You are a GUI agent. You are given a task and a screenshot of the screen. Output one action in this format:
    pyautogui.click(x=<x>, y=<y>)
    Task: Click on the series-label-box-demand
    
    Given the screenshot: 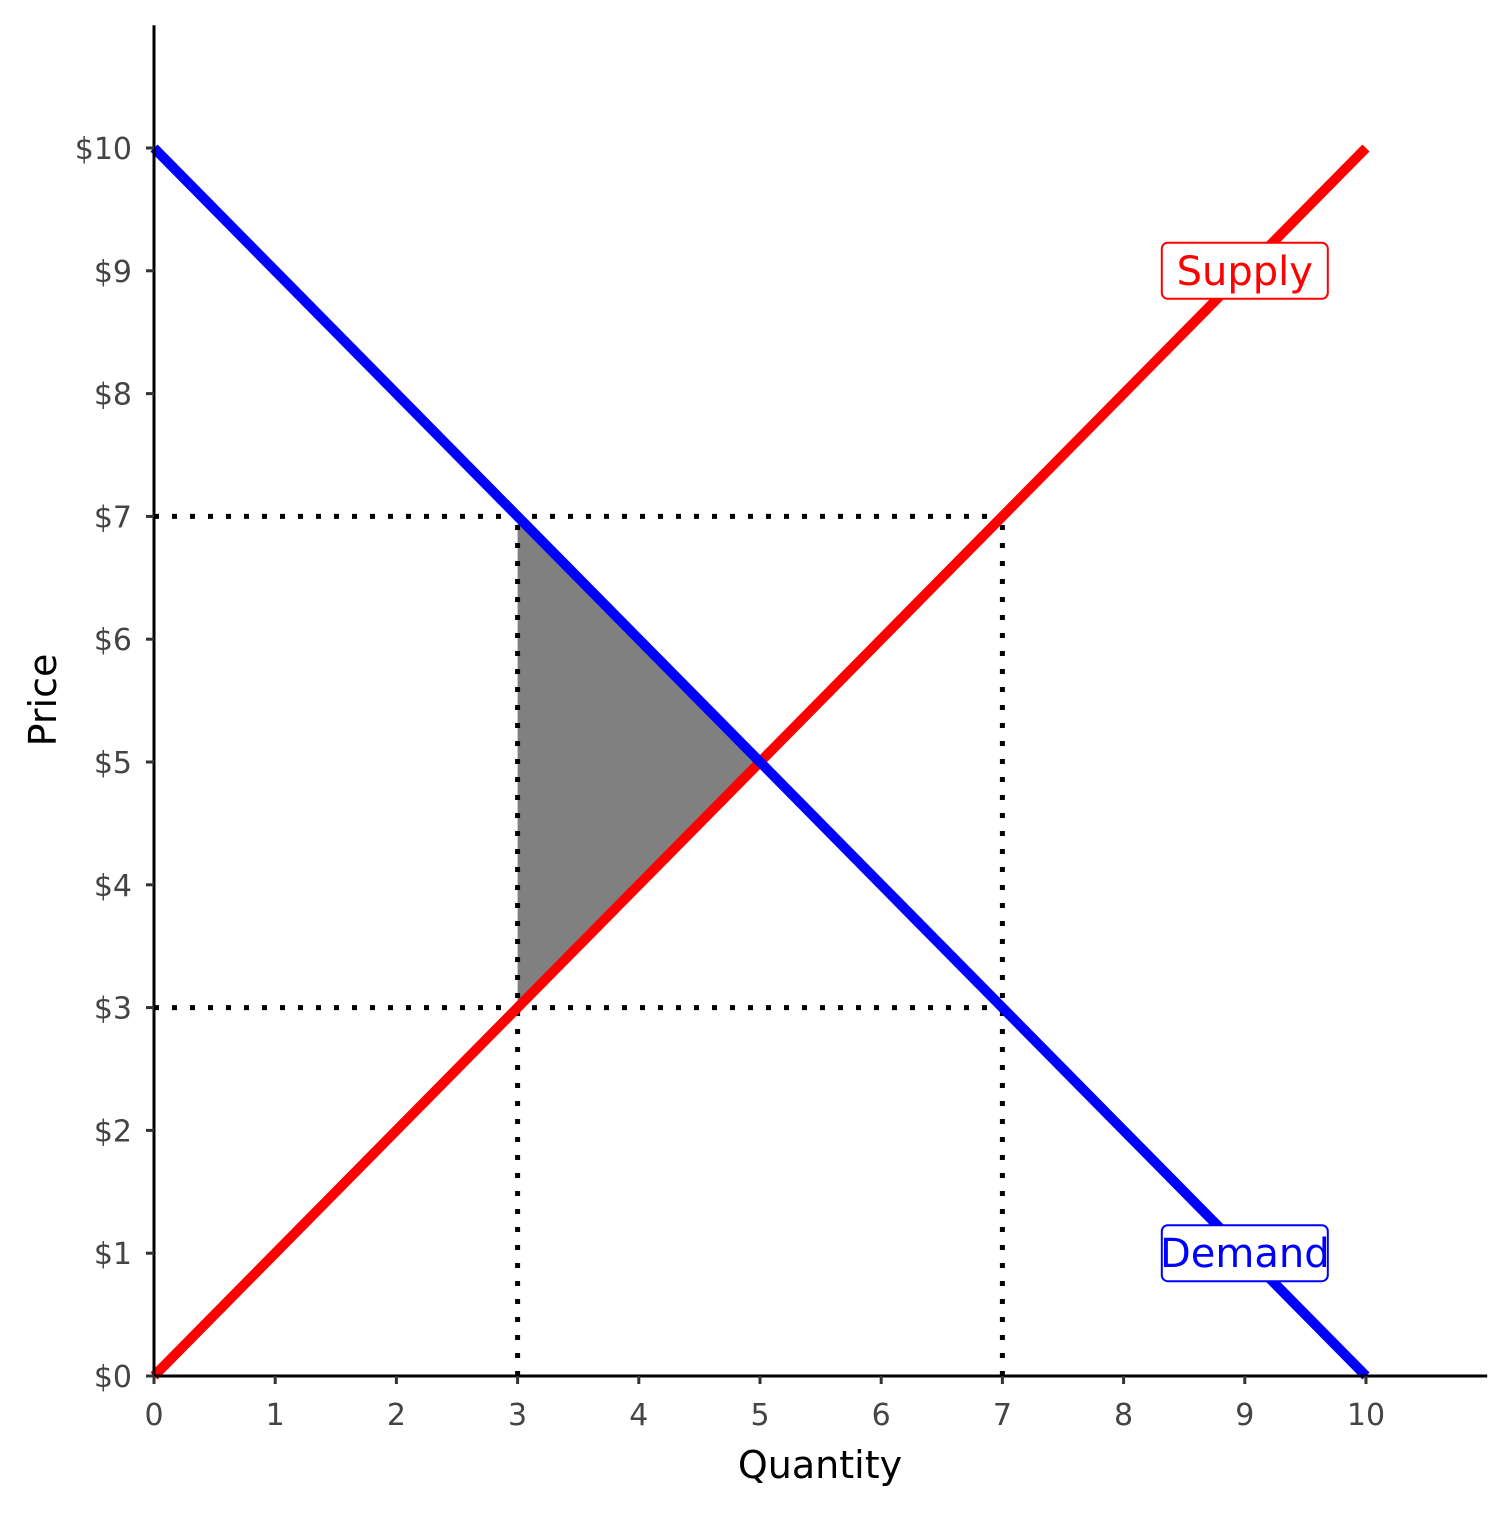 What is the action you would take?
    pyautogui.click(x=1244, y=1253)
    